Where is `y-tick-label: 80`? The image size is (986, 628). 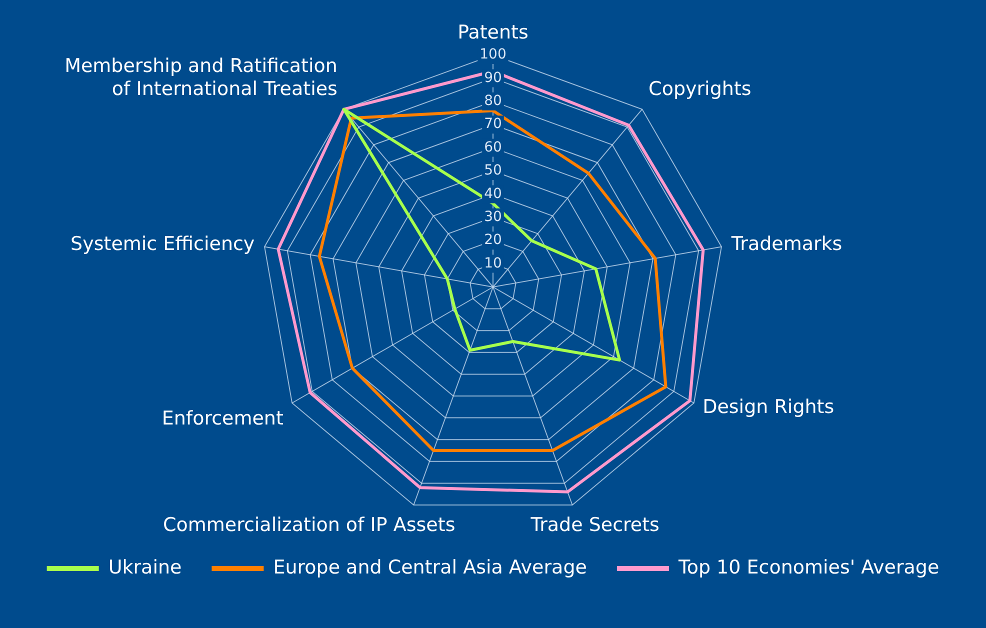 y-tick-label: 80 is located at coordinates (493, 101).